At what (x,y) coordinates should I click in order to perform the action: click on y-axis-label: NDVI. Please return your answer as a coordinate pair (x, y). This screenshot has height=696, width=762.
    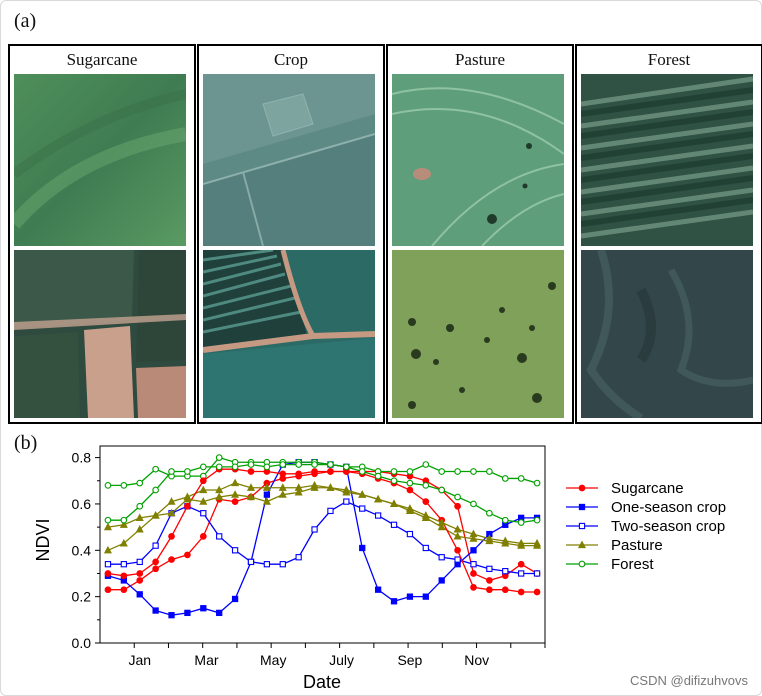
    Looking at the image, I should click on (43, 539).